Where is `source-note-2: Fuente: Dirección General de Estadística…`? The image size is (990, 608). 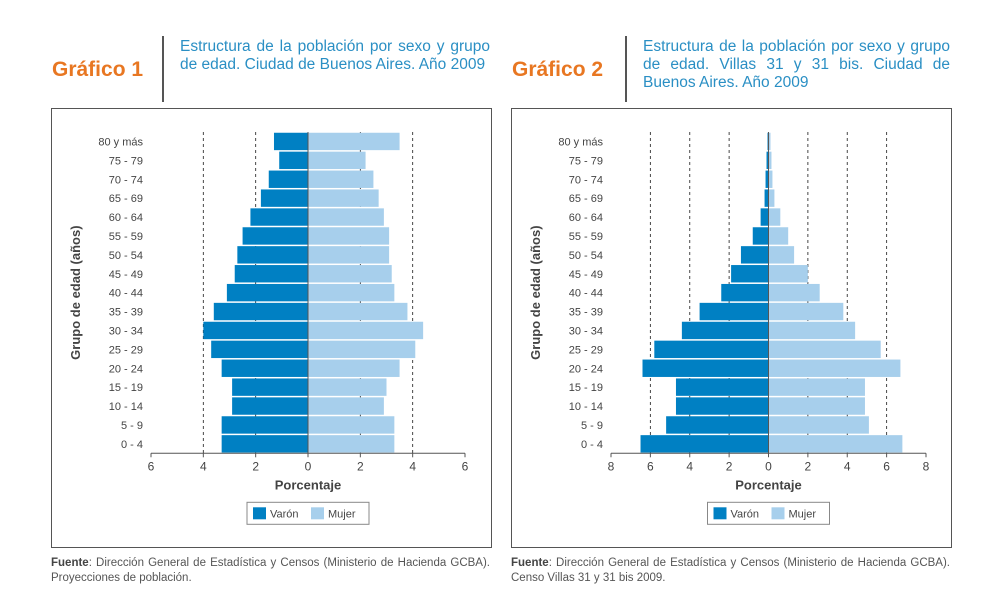 source-note-2: Fuente: Dirección General de Estadística… is located at coordinates (730, 571).